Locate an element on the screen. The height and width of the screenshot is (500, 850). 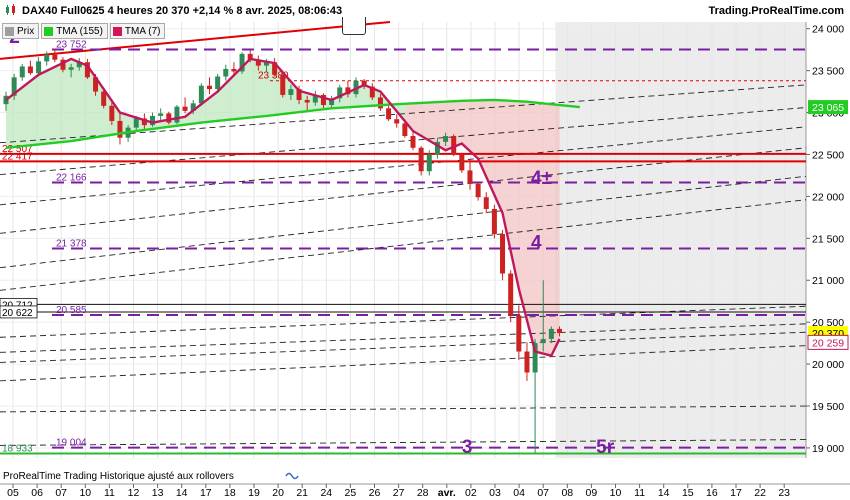
price-tag is located at coordinates (828, 342).